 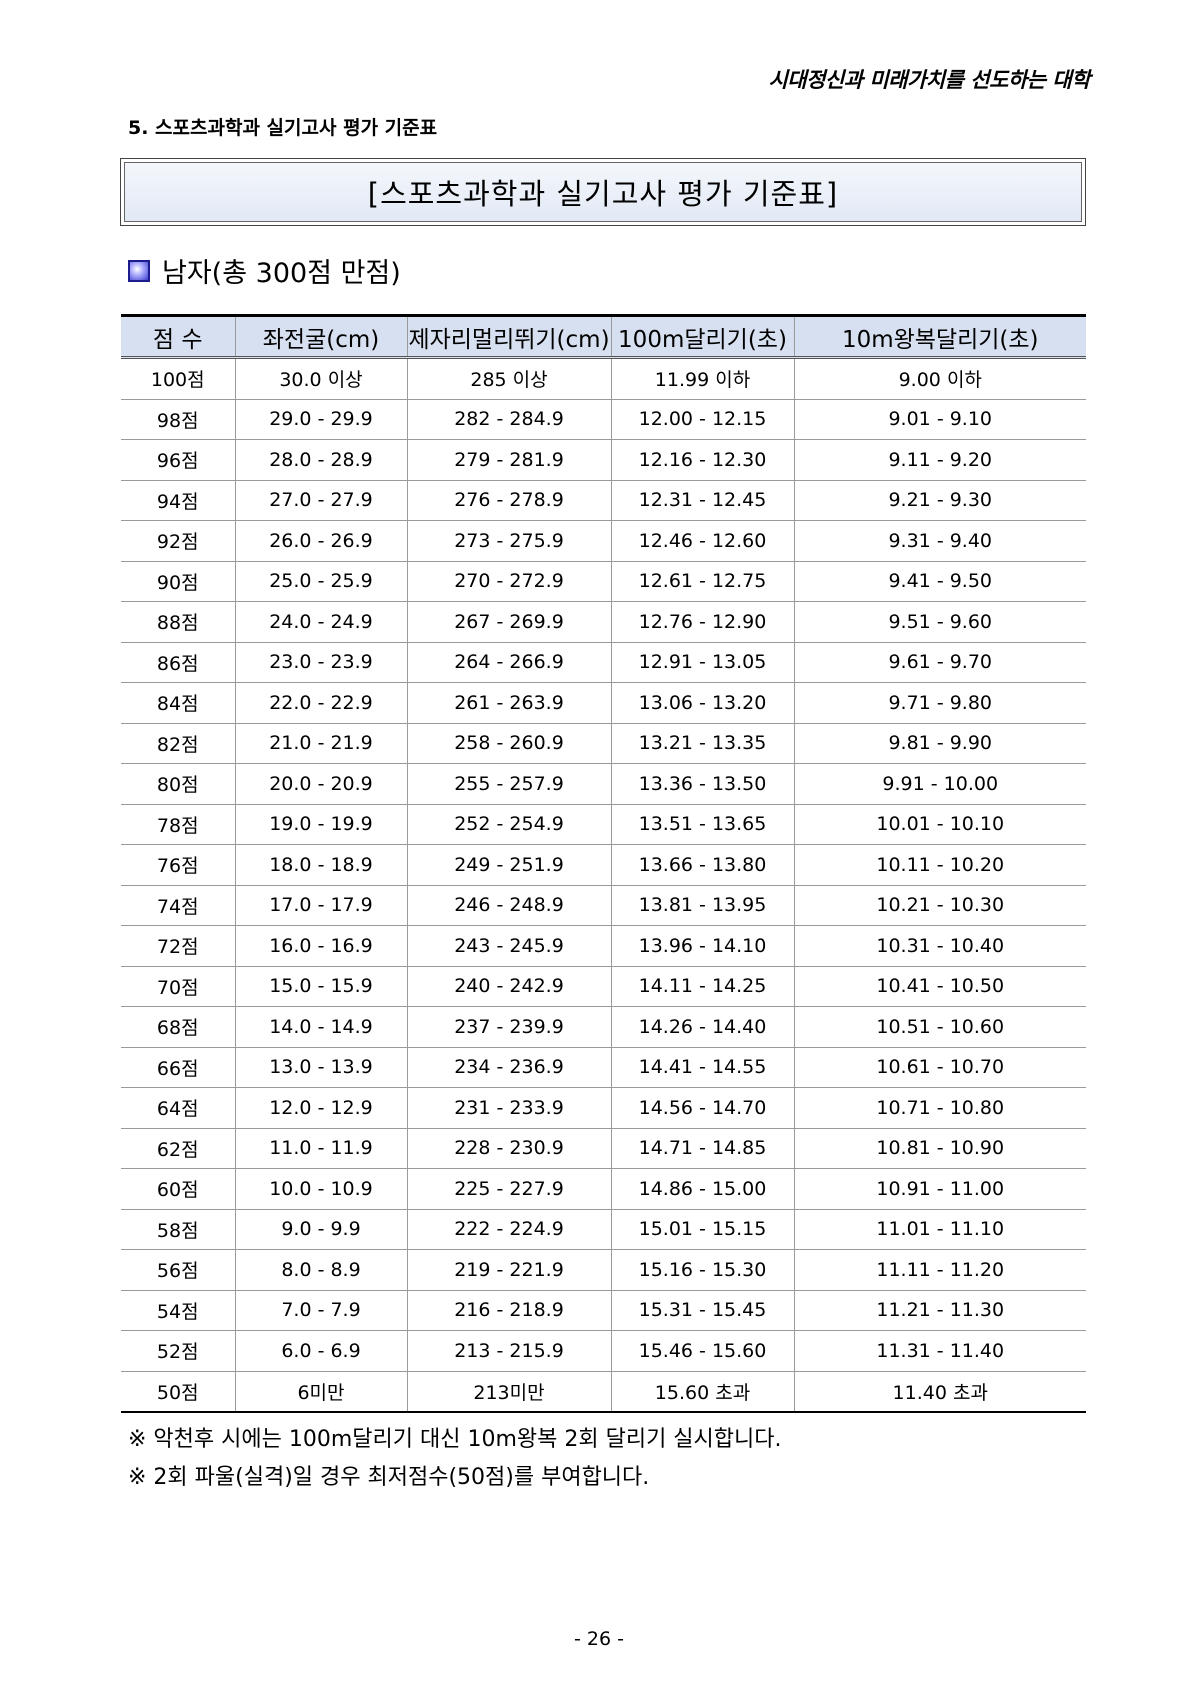 I want to click on criteria-cell: 9.51 - 9.60, so click(x=939, y=622).